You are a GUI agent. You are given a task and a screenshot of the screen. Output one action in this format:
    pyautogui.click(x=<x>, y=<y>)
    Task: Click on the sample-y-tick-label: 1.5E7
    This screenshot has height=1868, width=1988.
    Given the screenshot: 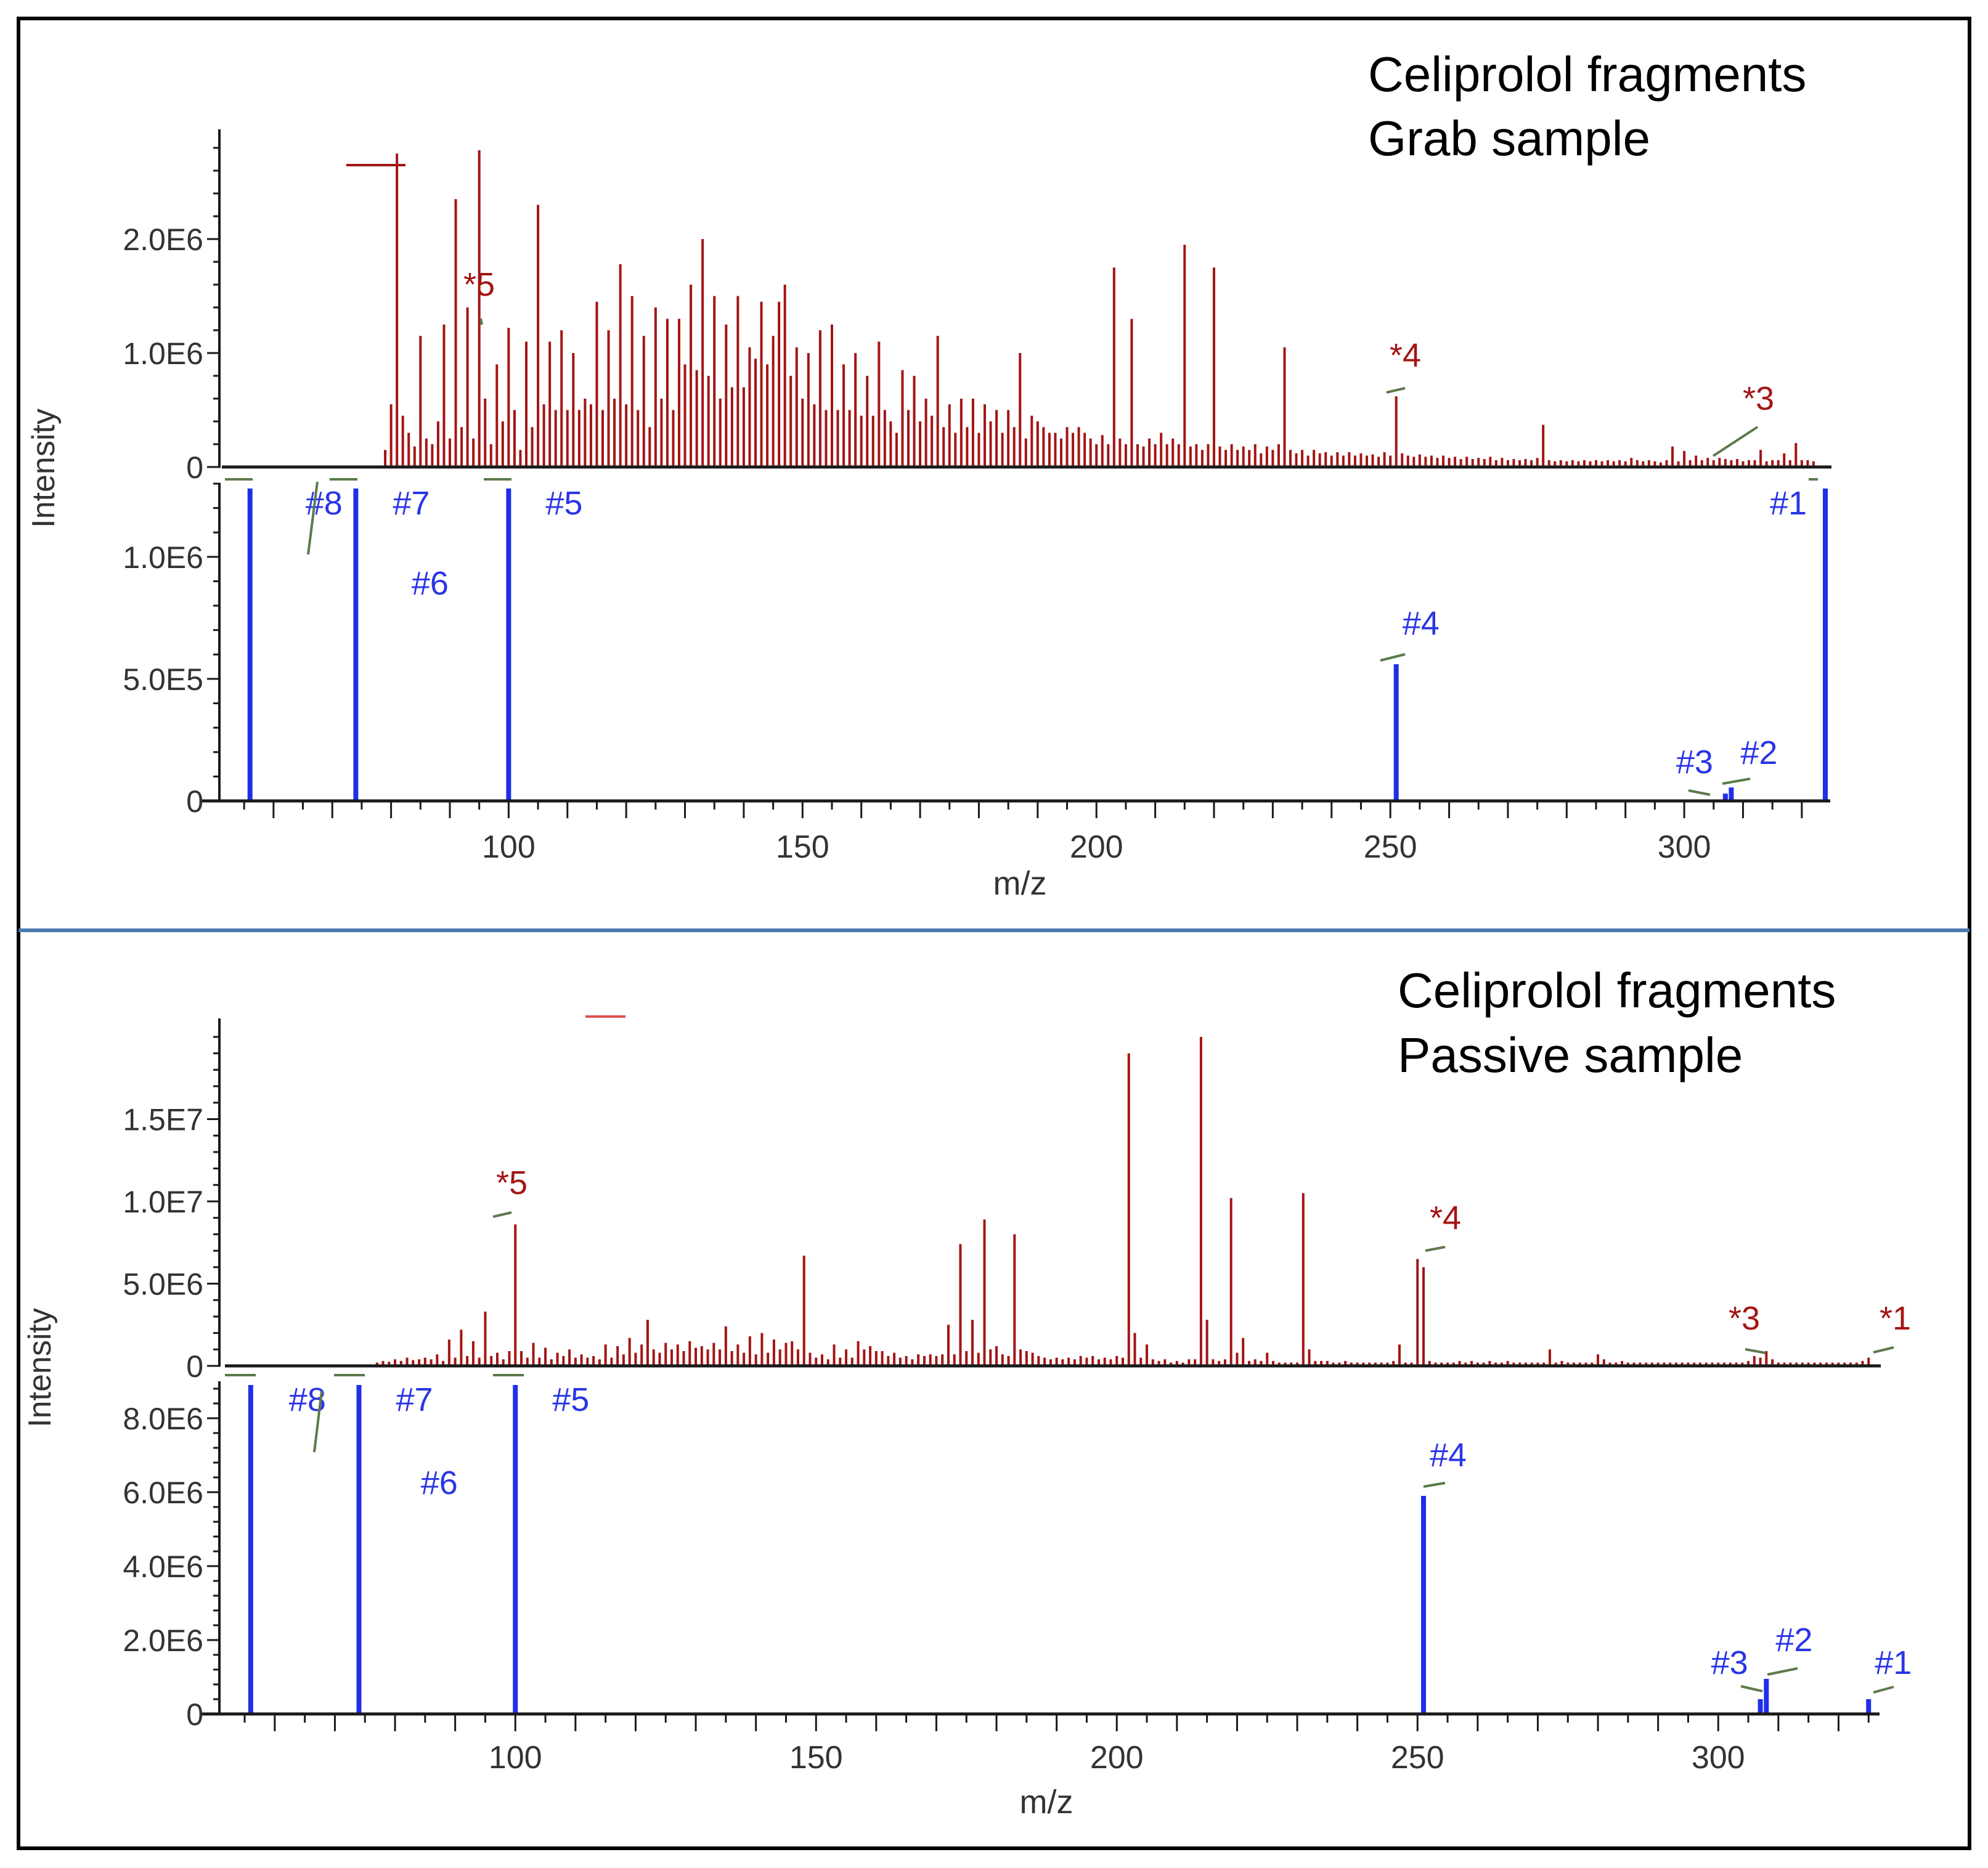 What is the action you would take?
    pyautogui.click(x=163, y=1120)
    